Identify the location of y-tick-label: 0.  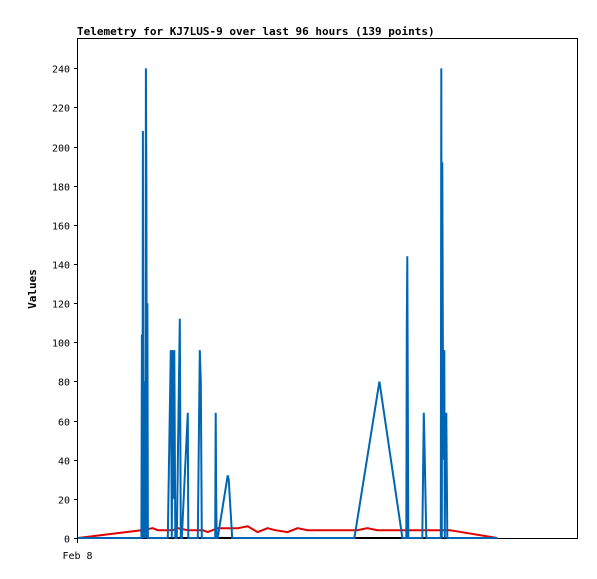
(67, 540).